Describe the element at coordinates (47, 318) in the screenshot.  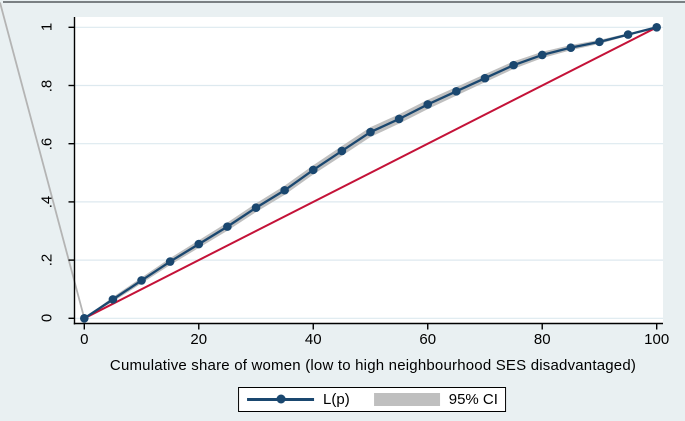
I see `y-tick-label-0: 0` at that location.